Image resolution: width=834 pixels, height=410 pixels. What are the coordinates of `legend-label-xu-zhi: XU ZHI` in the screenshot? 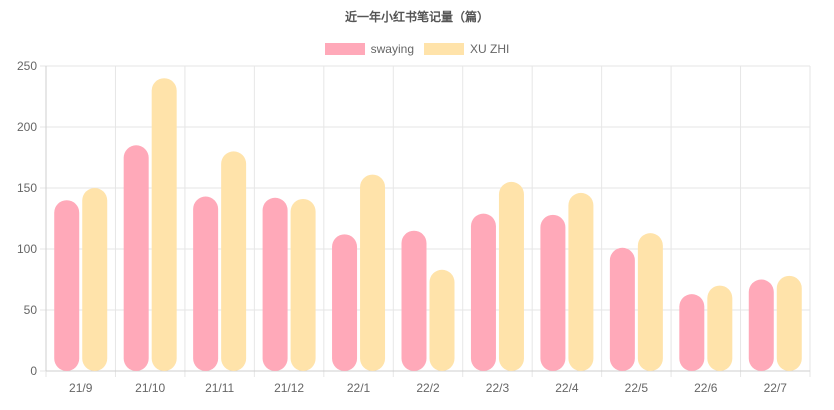 It's located at (490, 49).